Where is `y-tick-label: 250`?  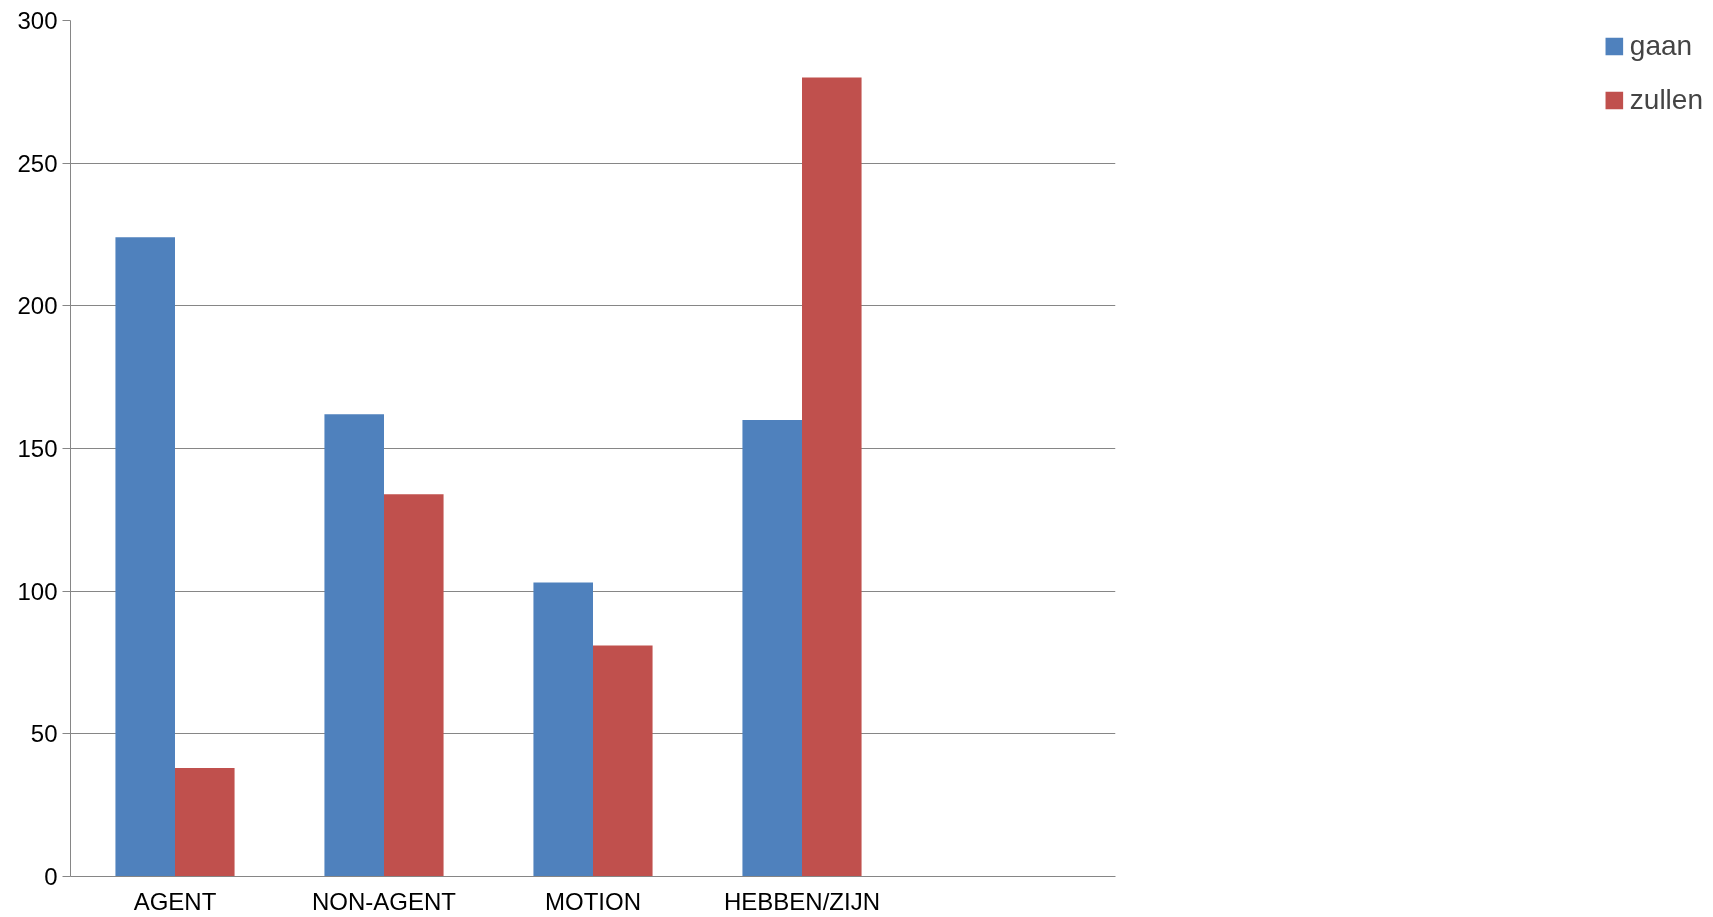 y-tick-label: 250 is located at coordinates (37, 163).